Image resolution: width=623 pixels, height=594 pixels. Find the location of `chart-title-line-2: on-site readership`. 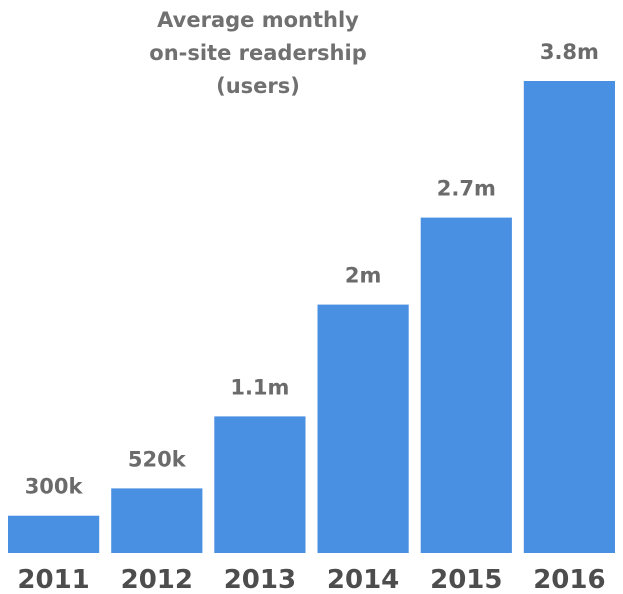

chart-title-line-2: on-site readership is located at coordinates (257, 53).